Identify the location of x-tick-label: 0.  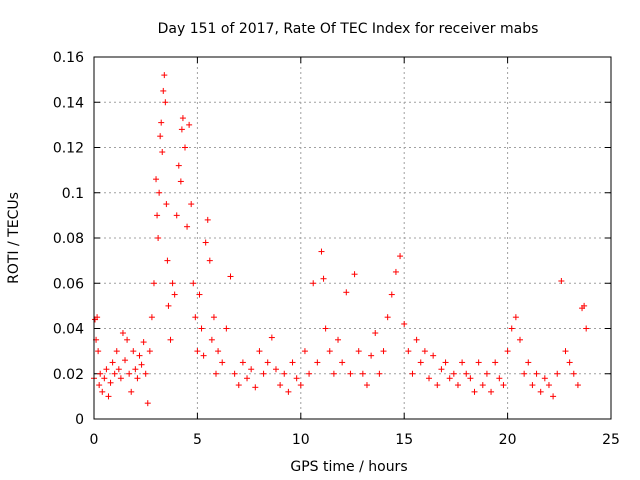
(94, 440).